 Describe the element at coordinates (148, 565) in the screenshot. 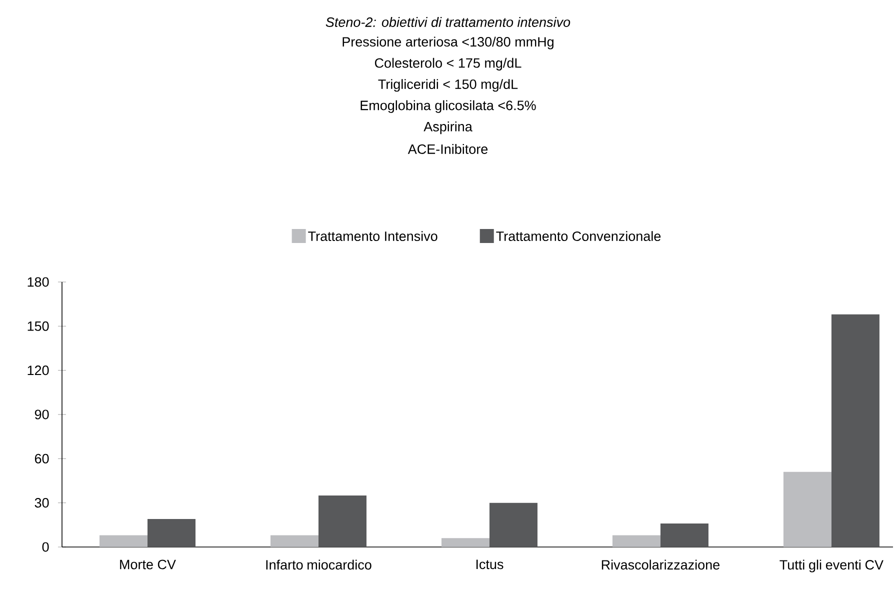

I see `x-tick-label: Morte CV` at that location.